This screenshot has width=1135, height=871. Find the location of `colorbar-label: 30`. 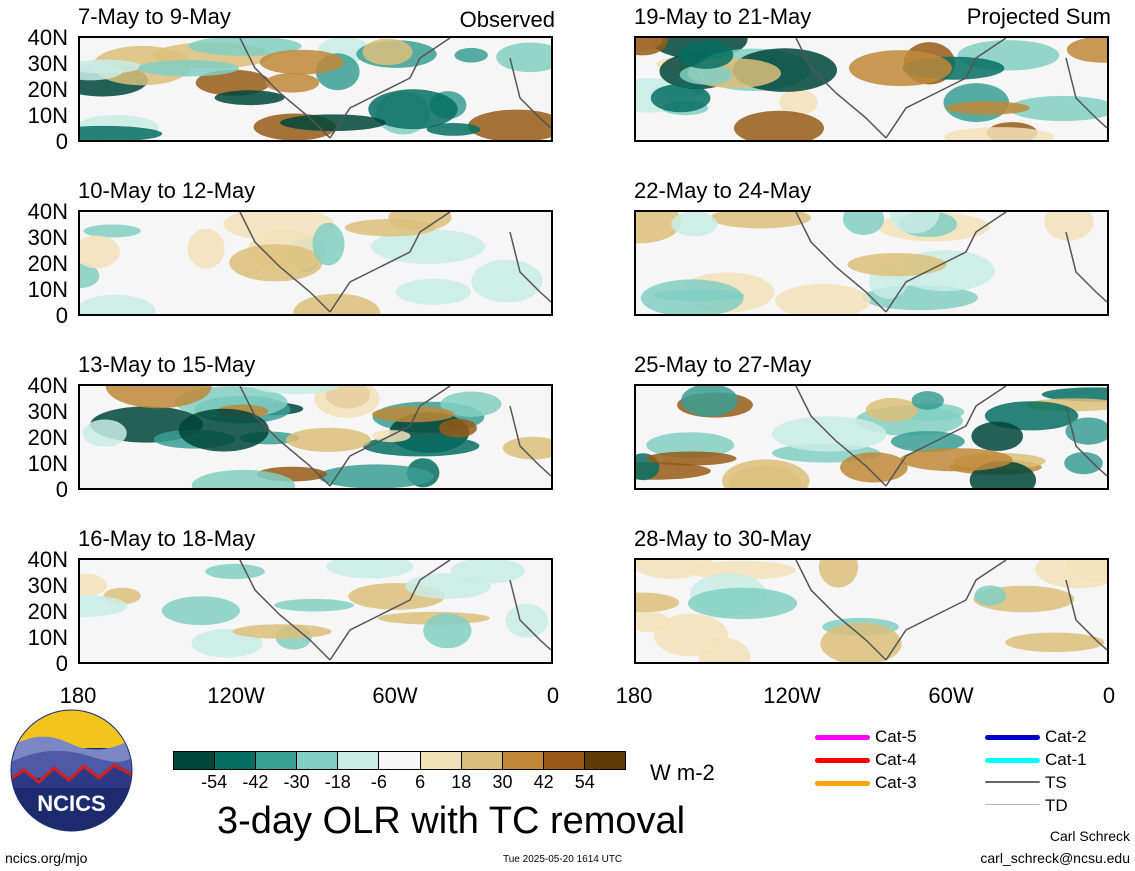

colorbar-label: 30 is located at coordinates (502, 782).